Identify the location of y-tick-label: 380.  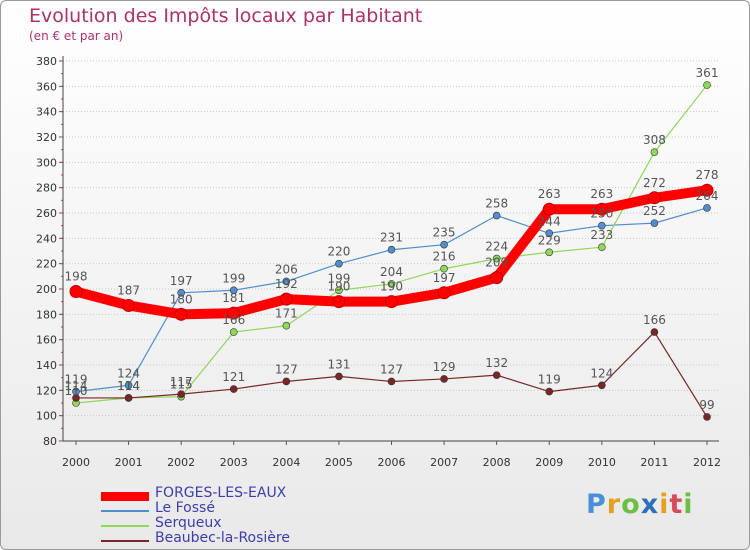
(46, 61).